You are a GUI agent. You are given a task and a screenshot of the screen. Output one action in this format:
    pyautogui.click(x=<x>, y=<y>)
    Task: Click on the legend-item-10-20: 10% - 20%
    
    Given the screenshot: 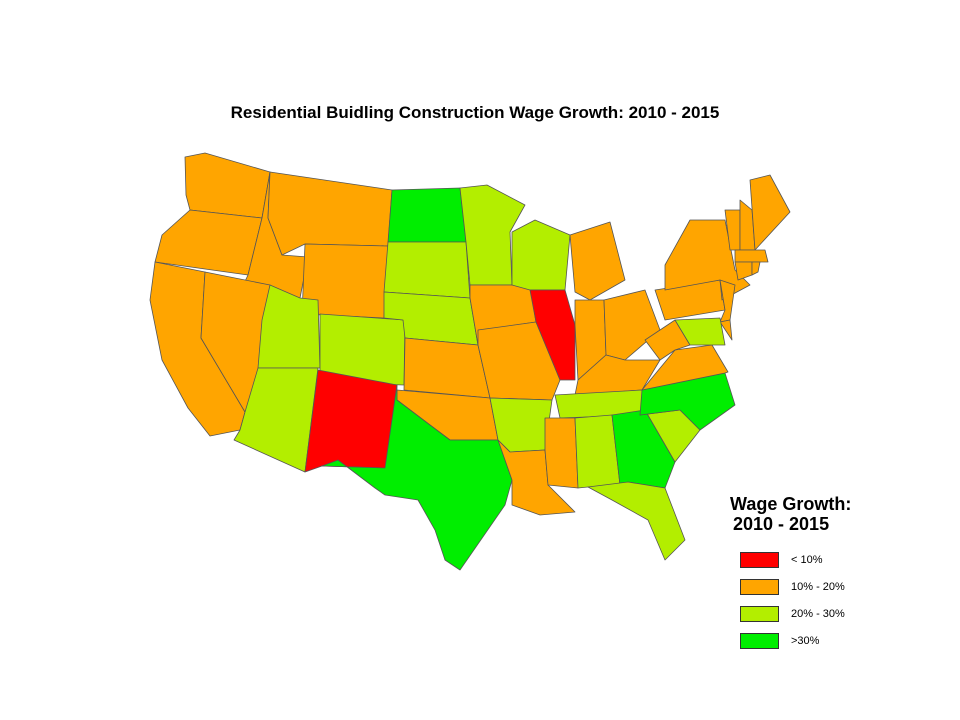 What is the action you would take?
    pyautogui.click(x=840, y=586)
    